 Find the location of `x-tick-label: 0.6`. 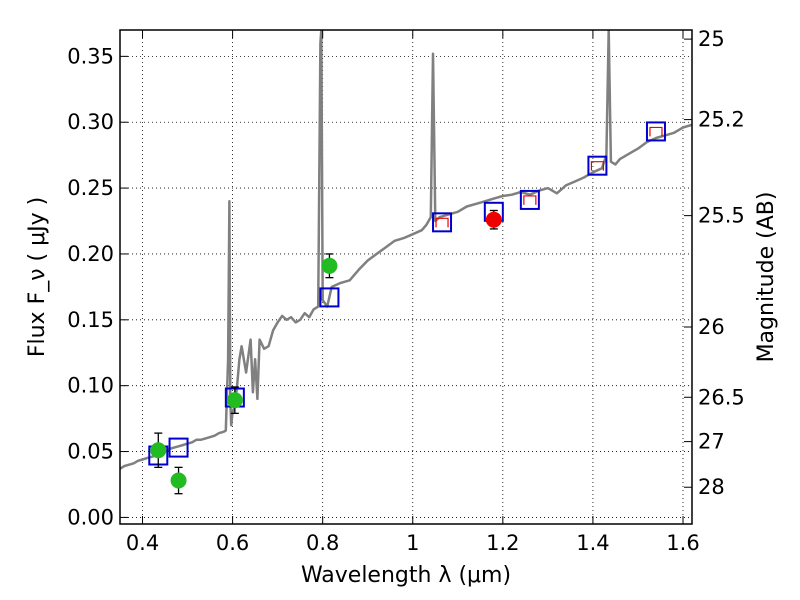

x-tick-label: 0.6 is located at coordinates (232, 543).